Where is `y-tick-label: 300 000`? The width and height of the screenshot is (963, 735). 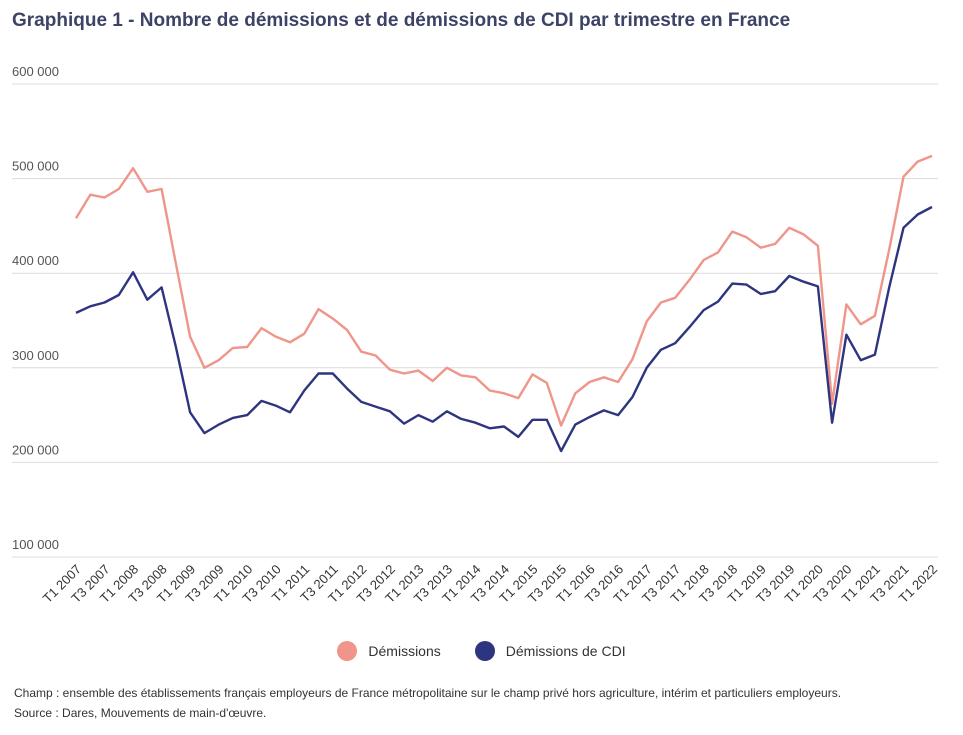 y-tick-label: 300 000 is located at coordinates (35, 355).